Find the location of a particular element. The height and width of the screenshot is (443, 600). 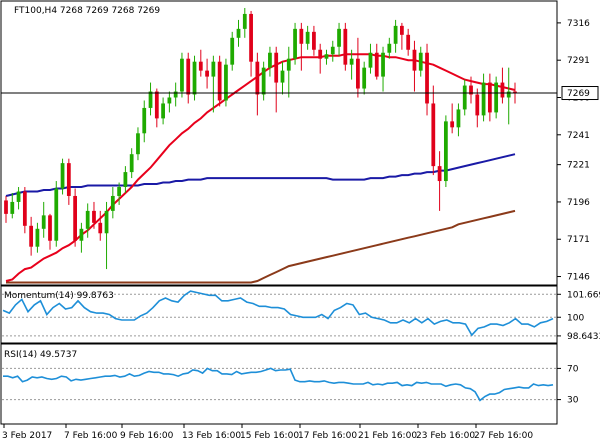

rsi-ytick-label: 70 is located at coordinates (573, 369).